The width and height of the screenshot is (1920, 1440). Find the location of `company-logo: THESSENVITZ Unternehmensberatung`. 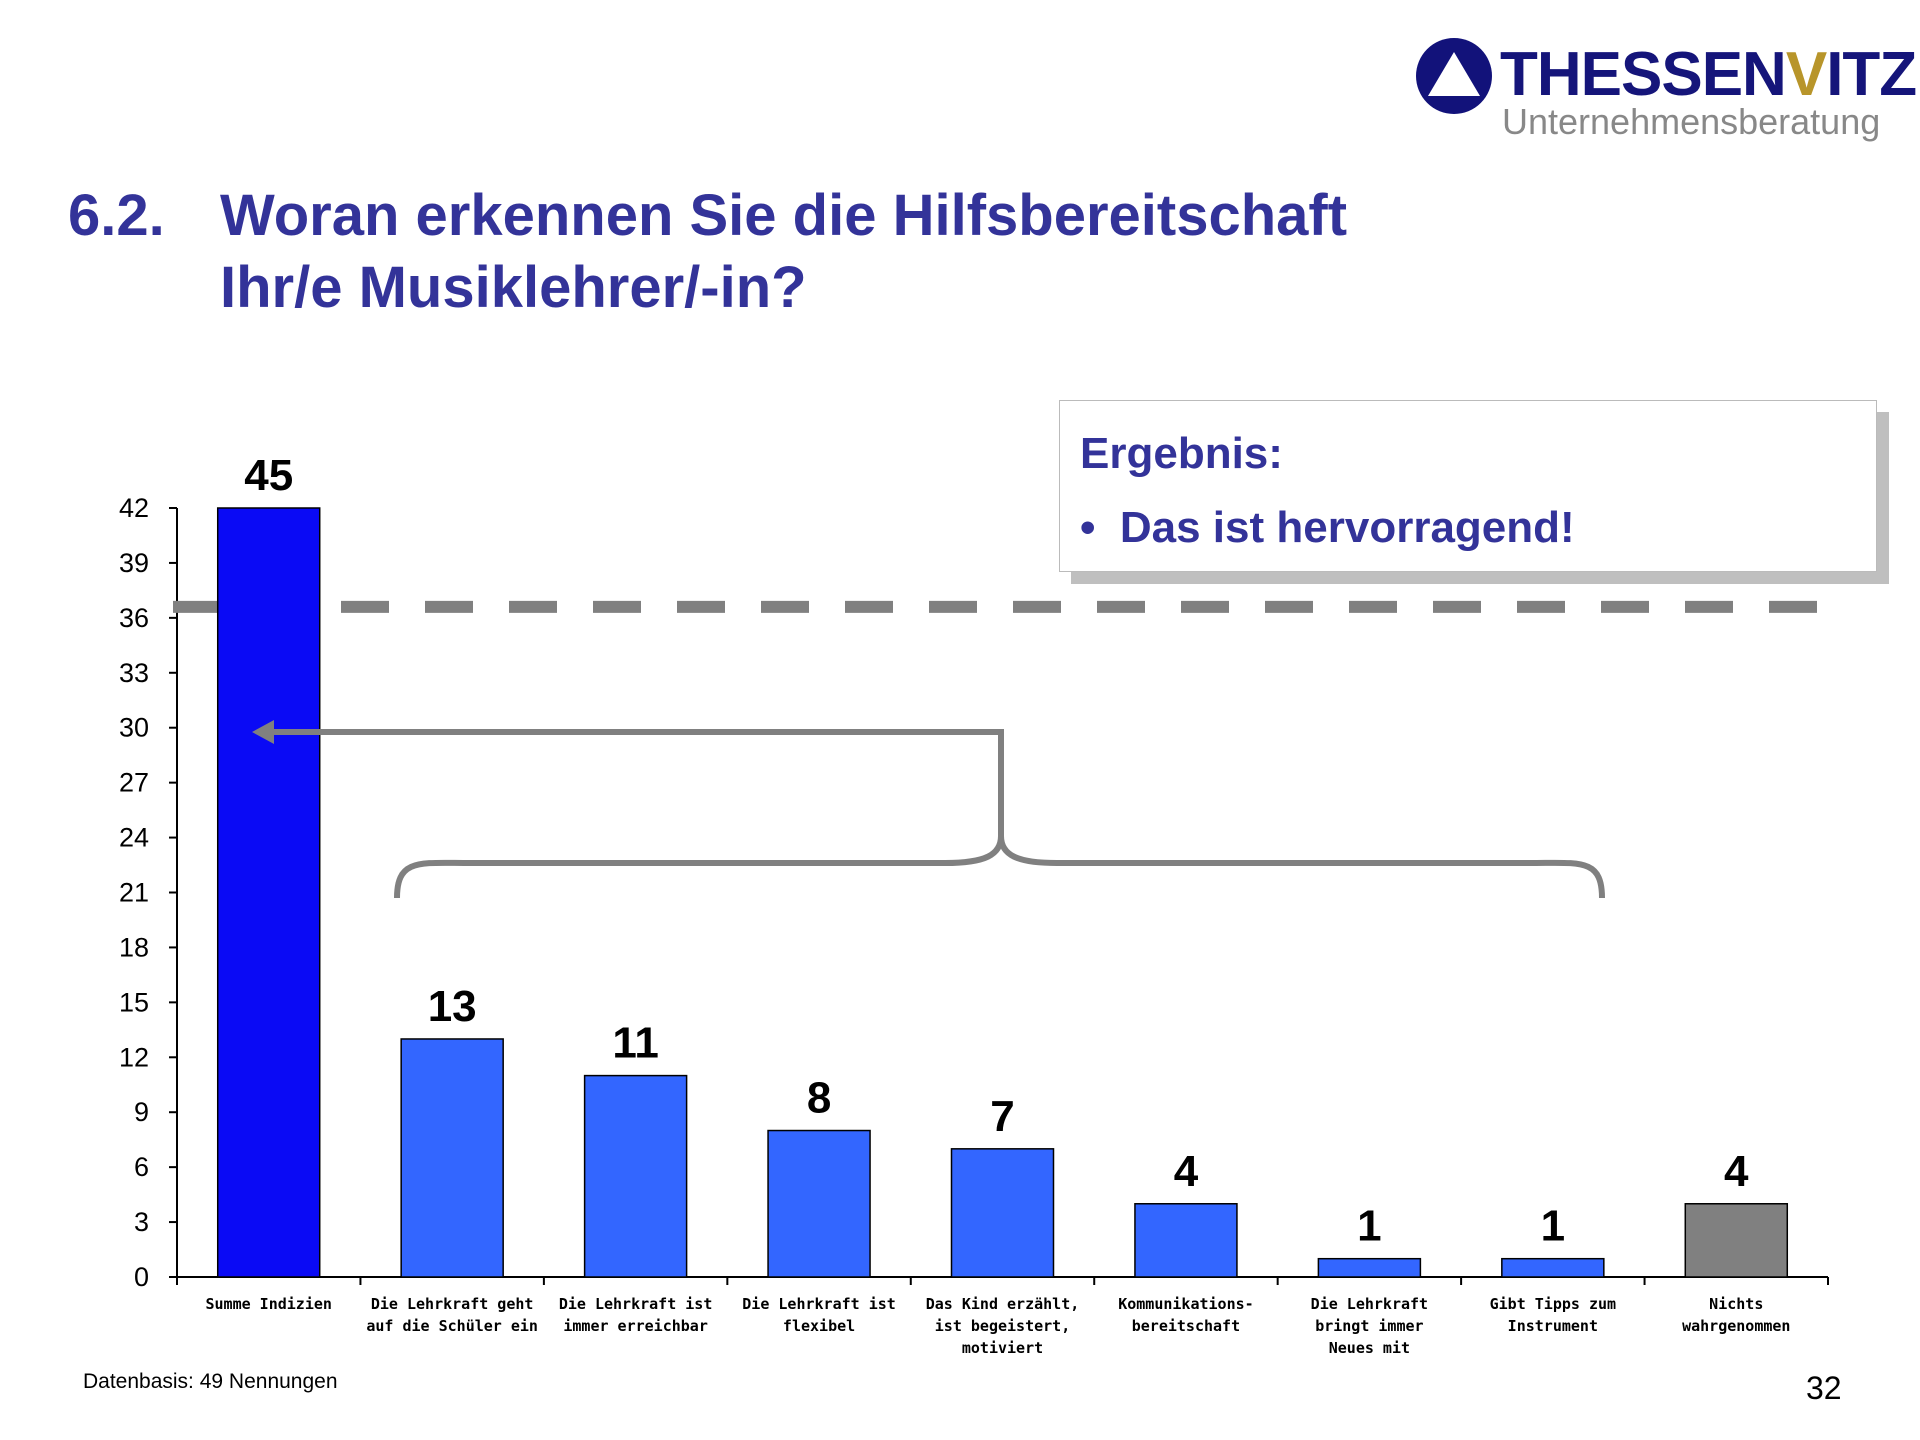

company-logo: THESSENVITZ Unternehmensberatung is located at coordinates (1666, 91).